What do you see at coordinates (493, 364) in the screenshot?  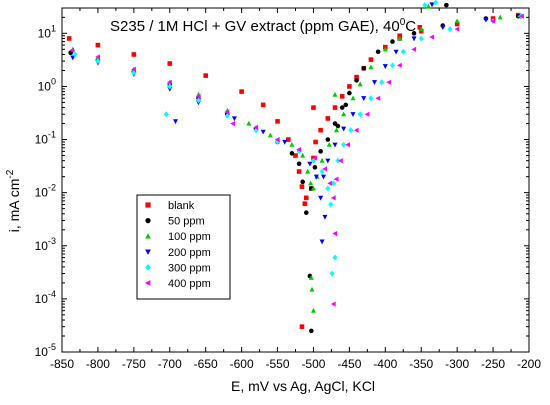 I see `x-tick-label: -250` at bounding box center [493, 364].